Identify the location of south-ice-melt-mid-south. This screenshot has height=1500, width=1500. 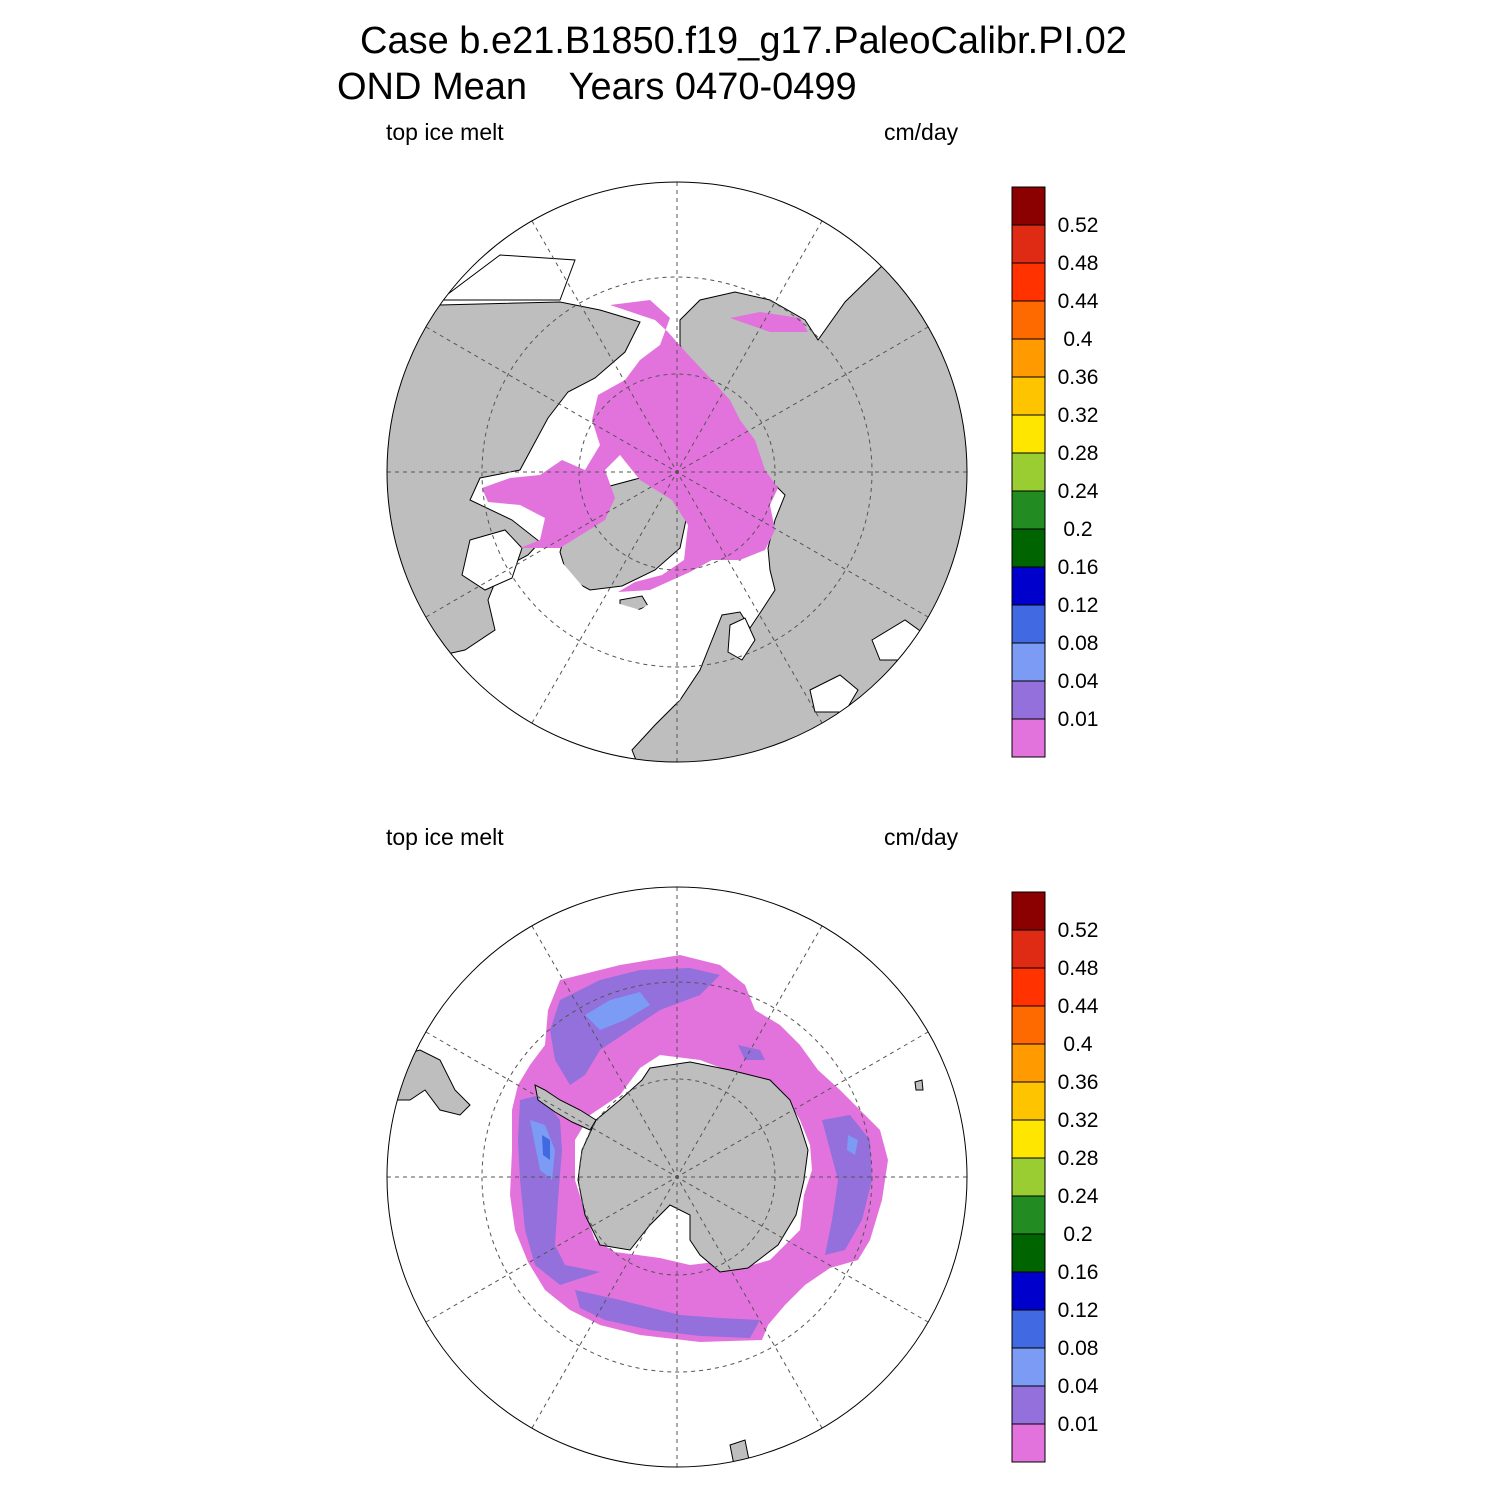
(667, 1314).